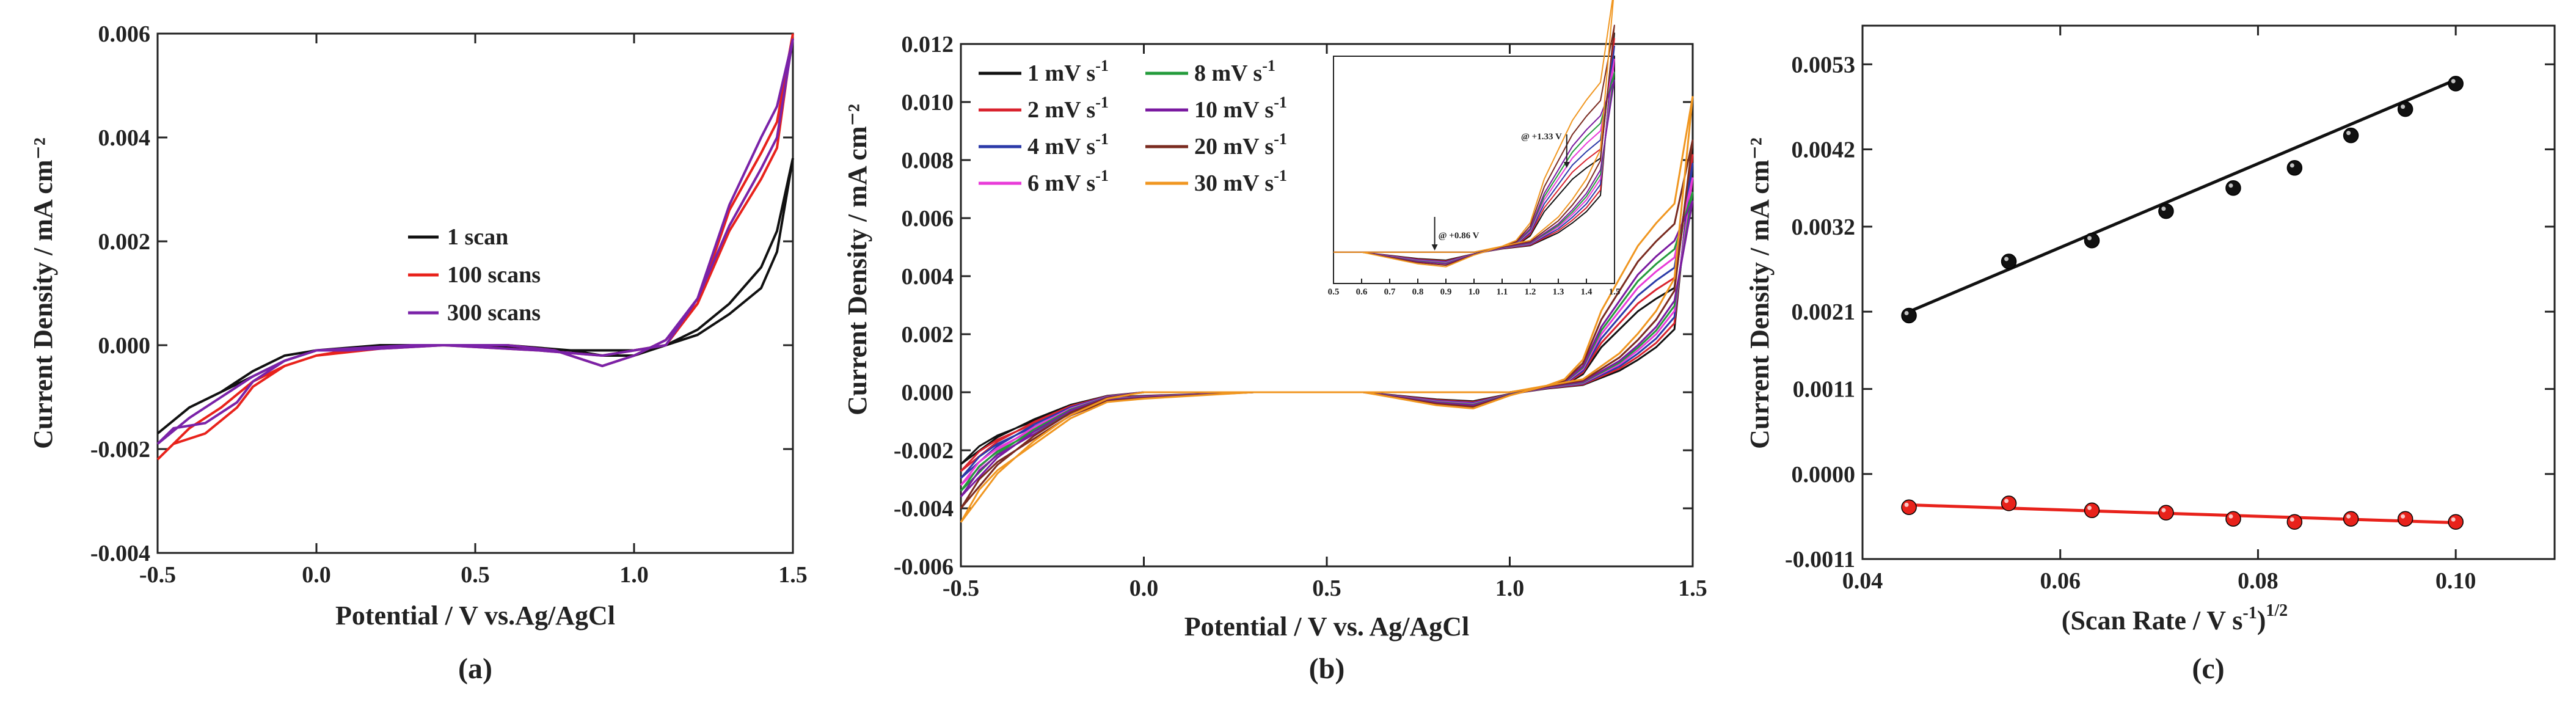  I want to click on y-tick-label: 0.0053, so click(1824, 65).